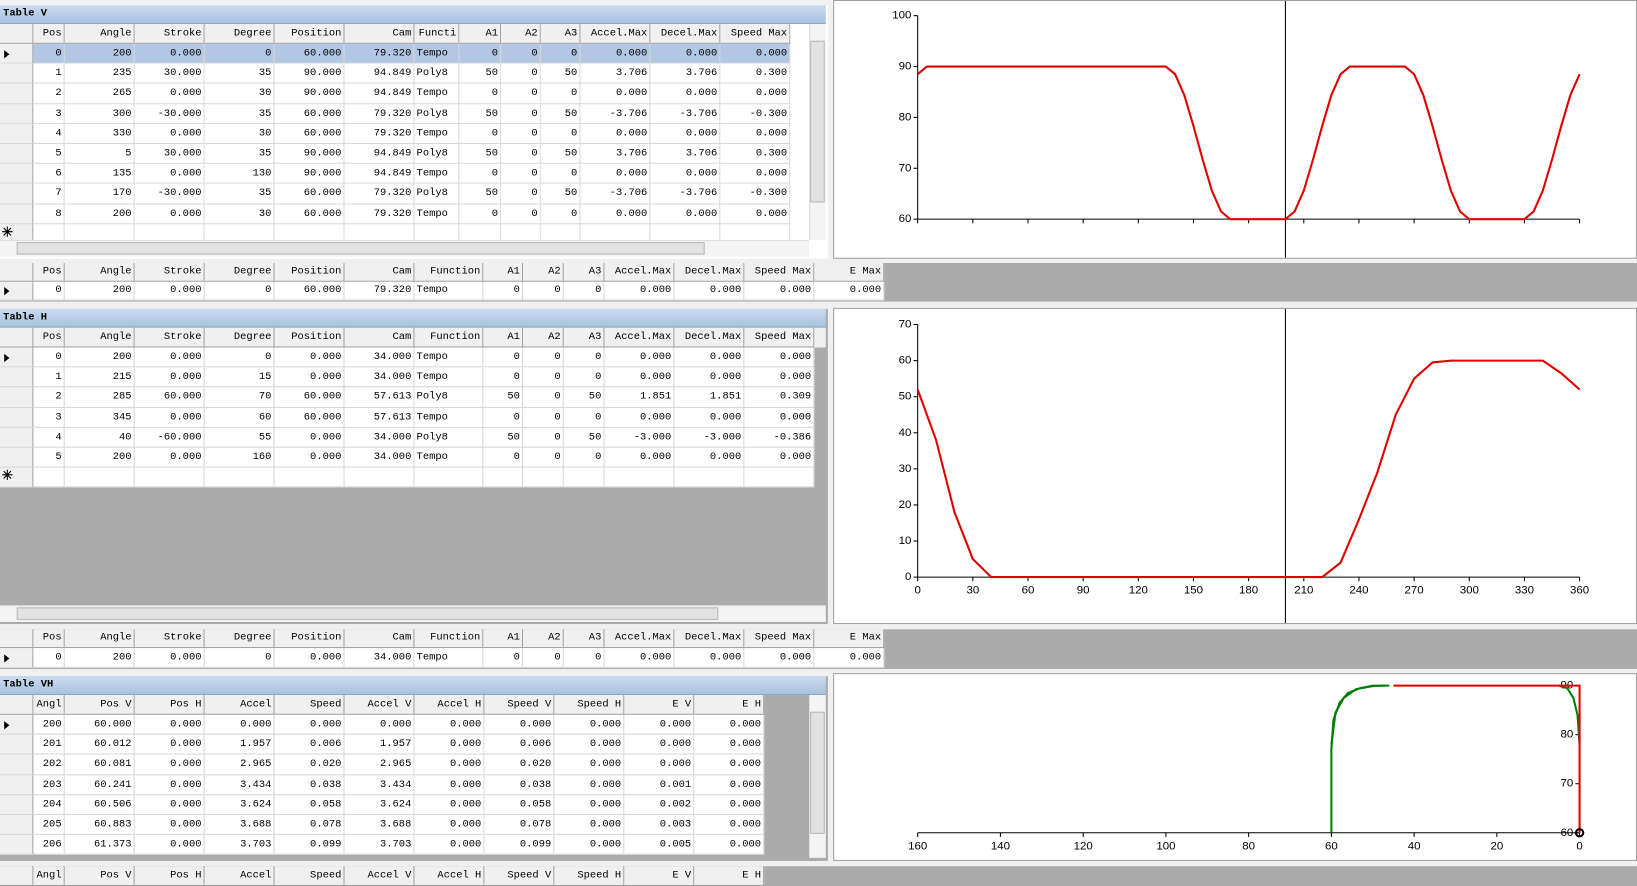 The height and width of the screenshot is (886, 1637). What do you see at coordinates (309, 845) in the screenshot?
I see `cell: 0.099` at bounding box center [309, 845].